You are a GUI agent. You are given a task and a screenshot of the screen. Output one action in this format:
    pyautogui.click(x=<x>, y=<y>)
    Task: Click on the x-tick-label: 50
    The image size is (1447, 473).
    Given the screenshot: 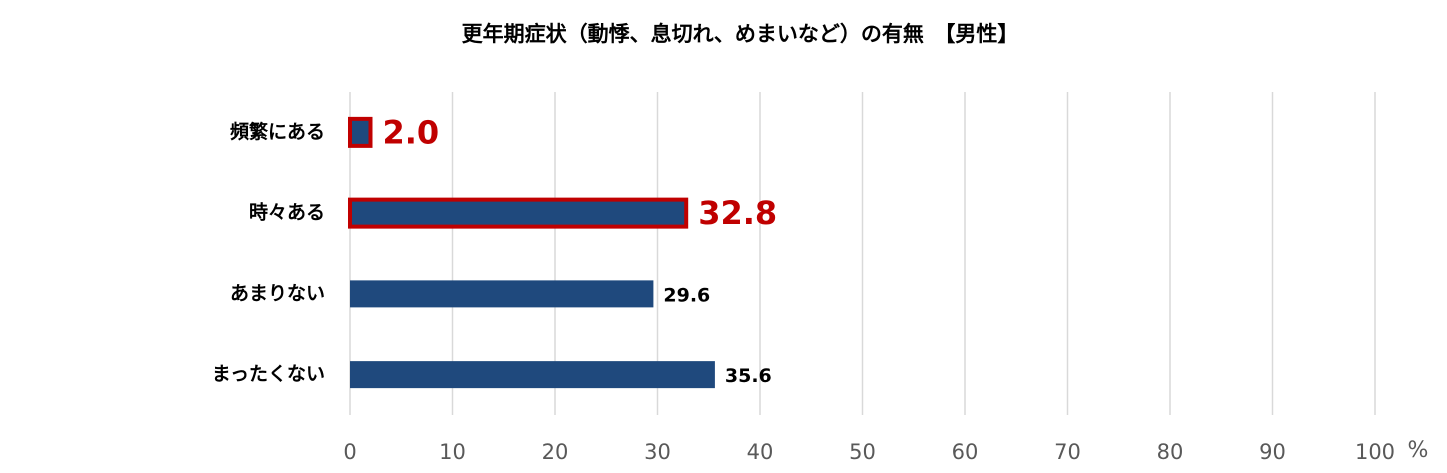 What is the action you would take?
    pyautogui.click(x=862, y=452)
    